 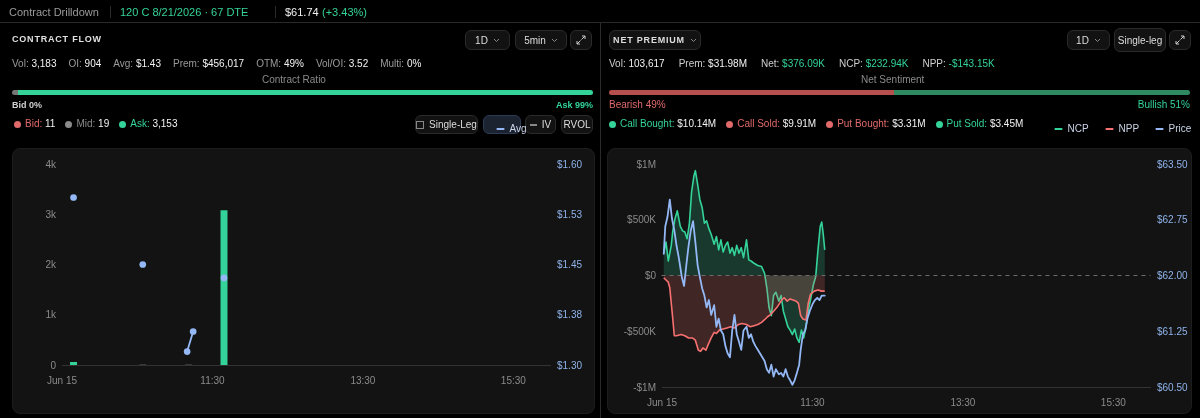 I want to click on dropdown-button: IV, so click(x=540, y=124).